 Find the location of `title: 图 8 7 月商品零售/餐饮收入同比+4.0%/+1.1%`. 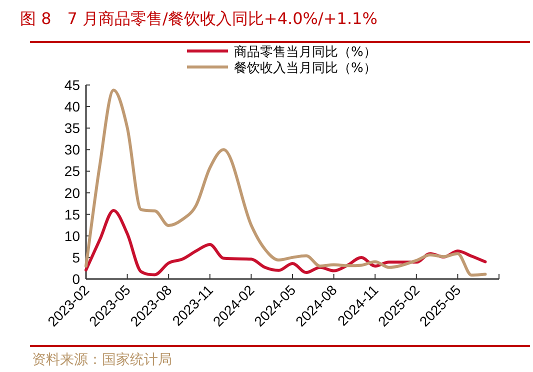

title: 图 8 7 月商品零售/餐饮收入同比+4.0%/+1.1% is located at coordinates (199, 18).